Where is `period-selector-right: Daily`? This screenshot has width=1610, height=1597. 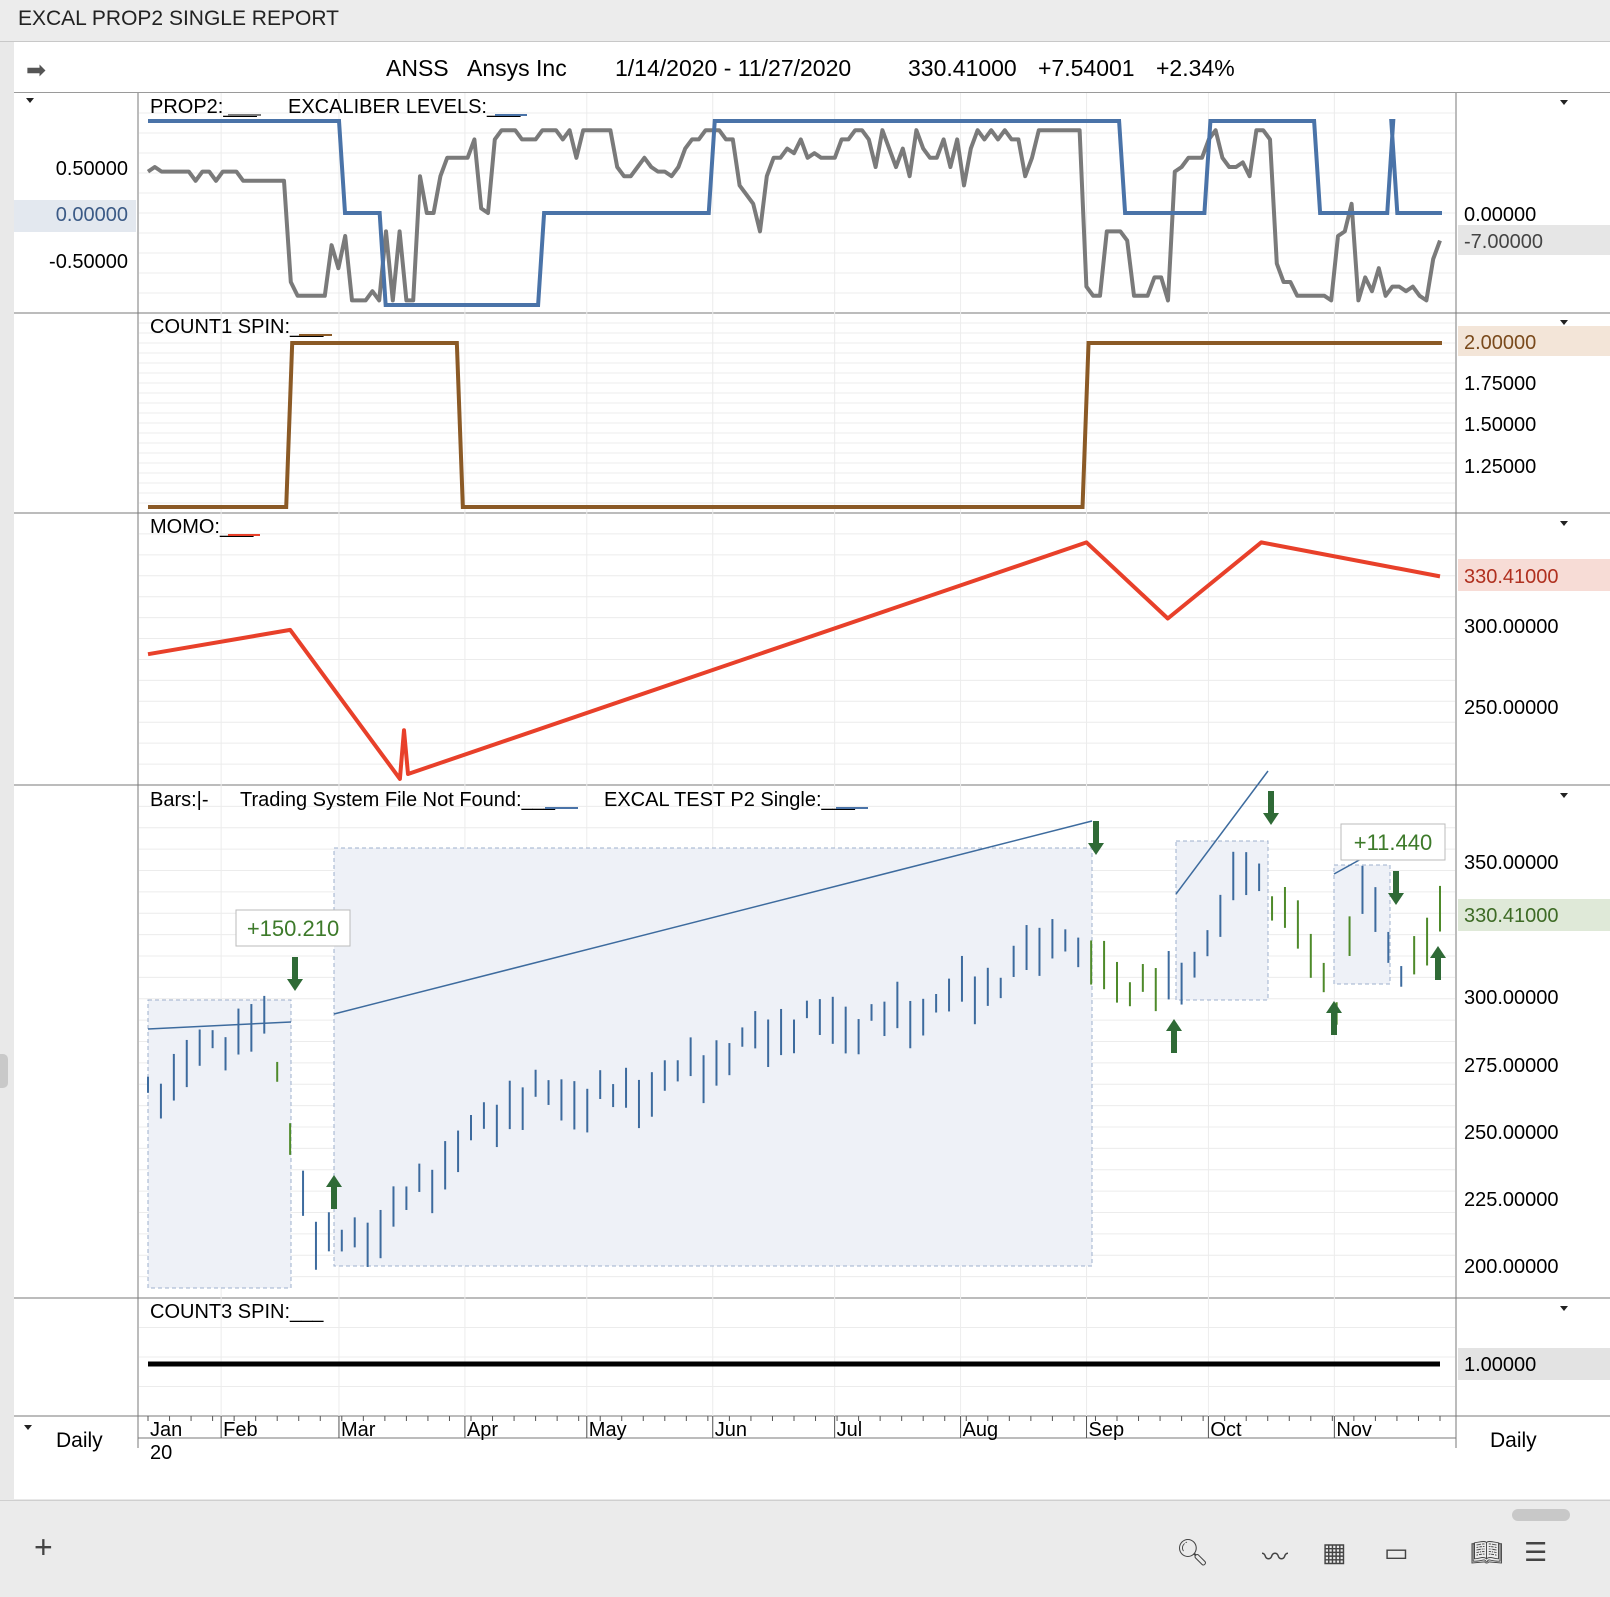
period-selector-right: Daily is located at coordinates (1513, 1440).